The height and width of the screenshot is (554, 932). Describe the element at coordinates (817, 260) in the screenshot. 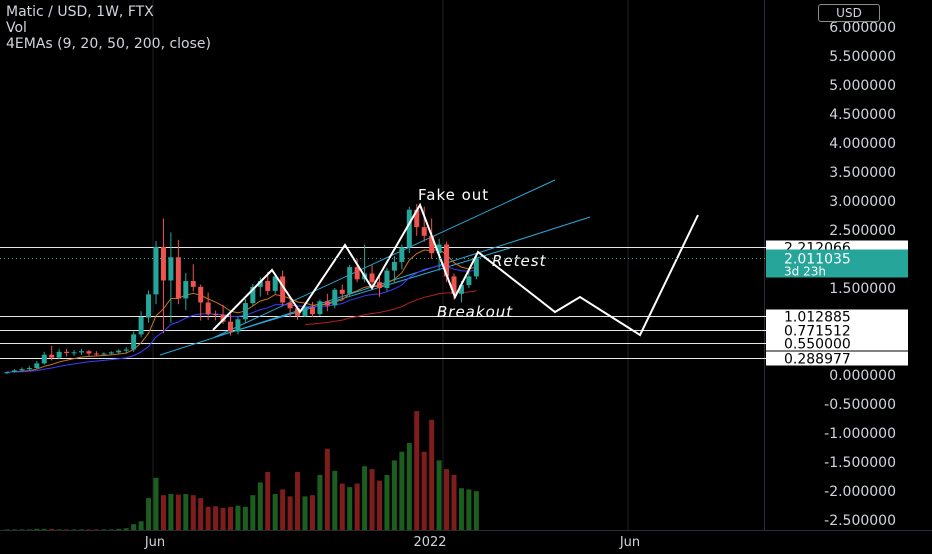

I see `last-price-label: 2.011035` at that location.